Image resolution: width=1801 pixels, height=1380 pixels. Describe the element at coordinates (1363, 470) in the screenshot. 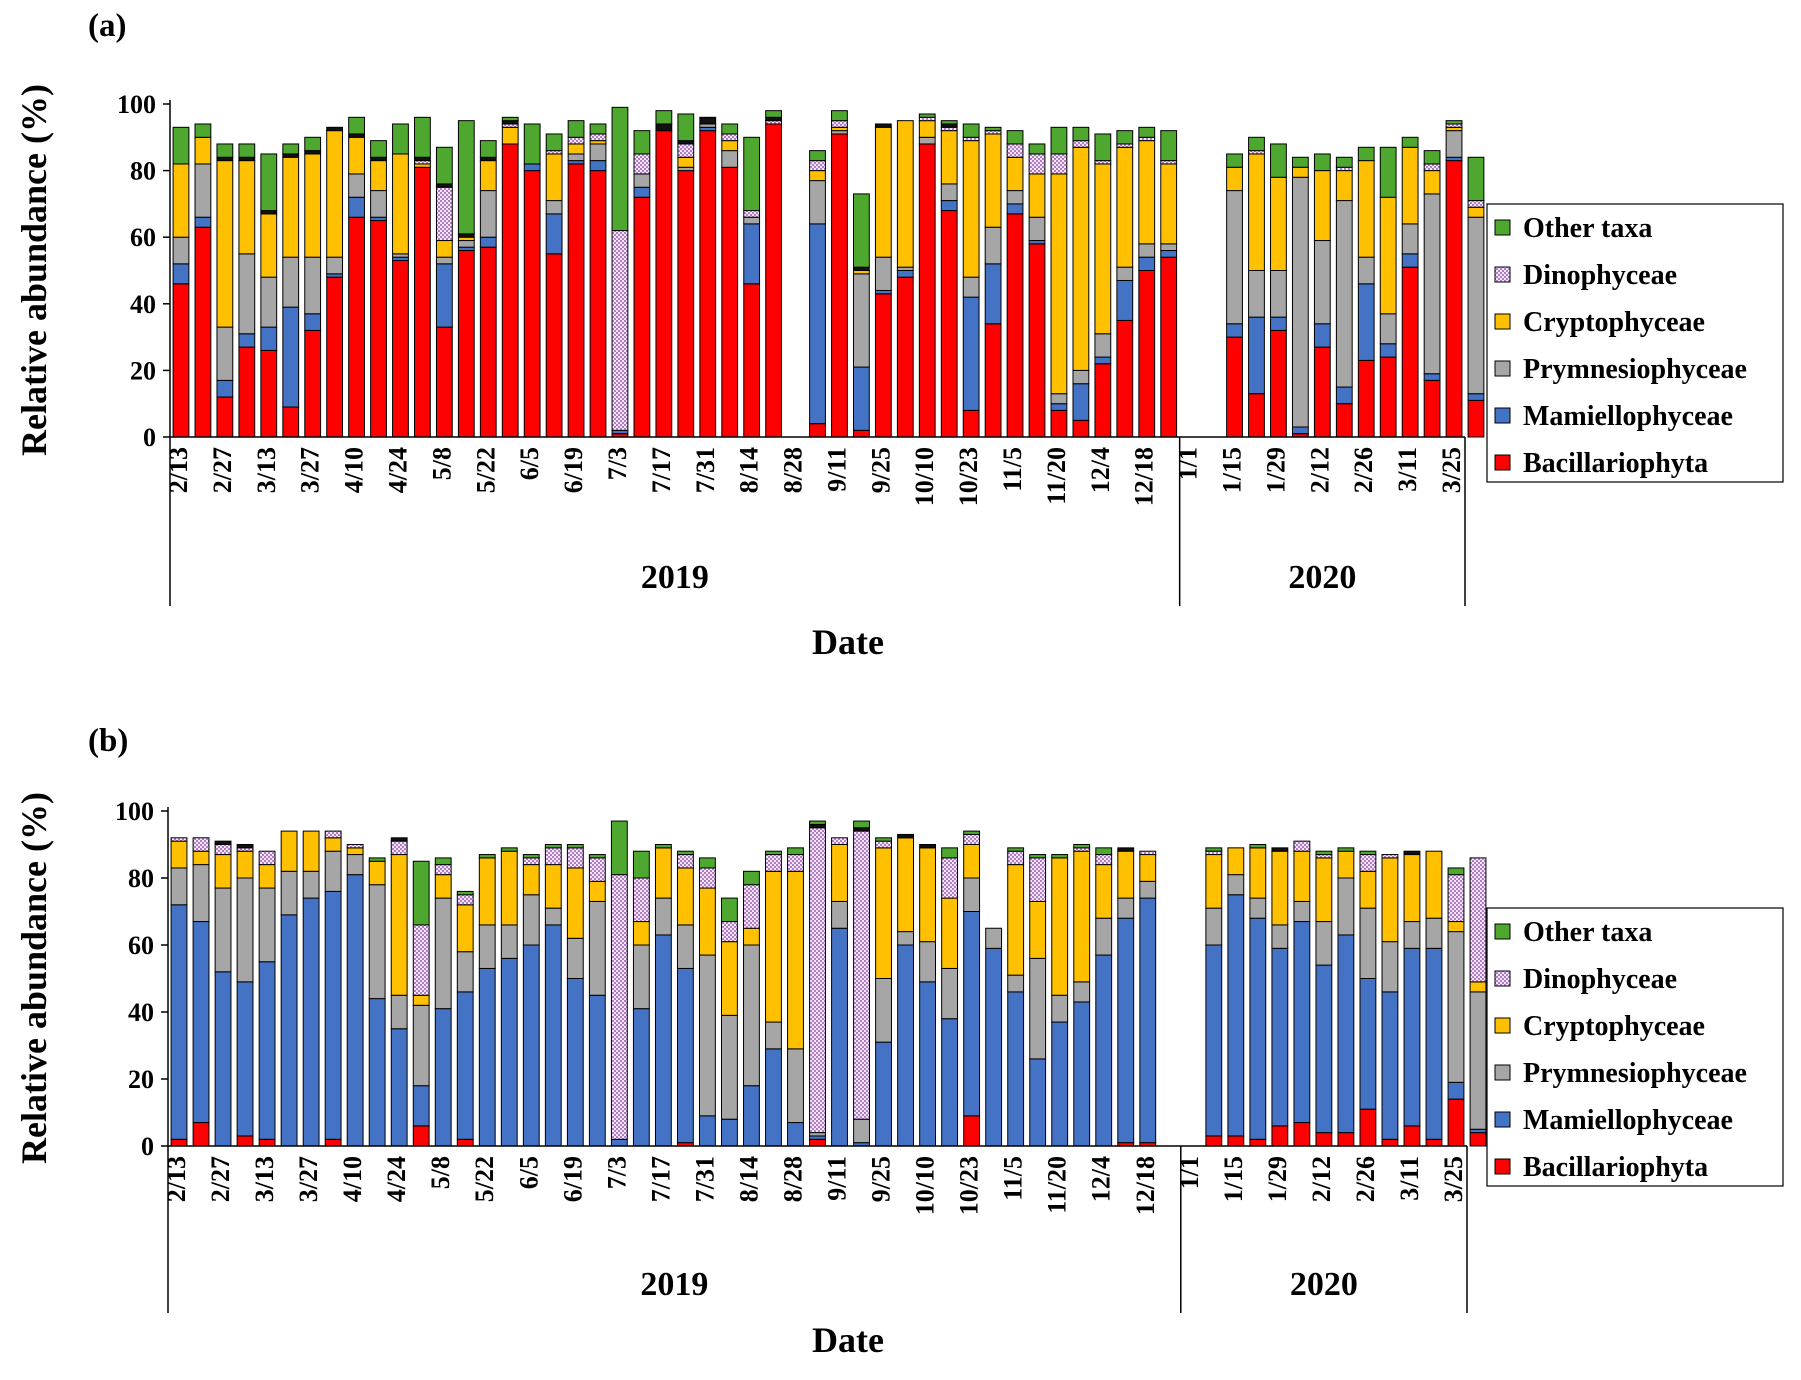

I see `x-tick-label: 2/26` at that location.